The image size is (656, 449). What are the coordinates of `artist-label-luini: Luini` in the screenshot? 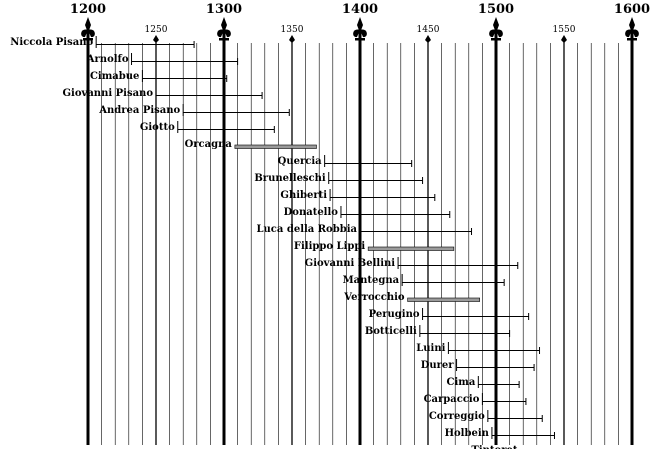 It's located at (430, 348).